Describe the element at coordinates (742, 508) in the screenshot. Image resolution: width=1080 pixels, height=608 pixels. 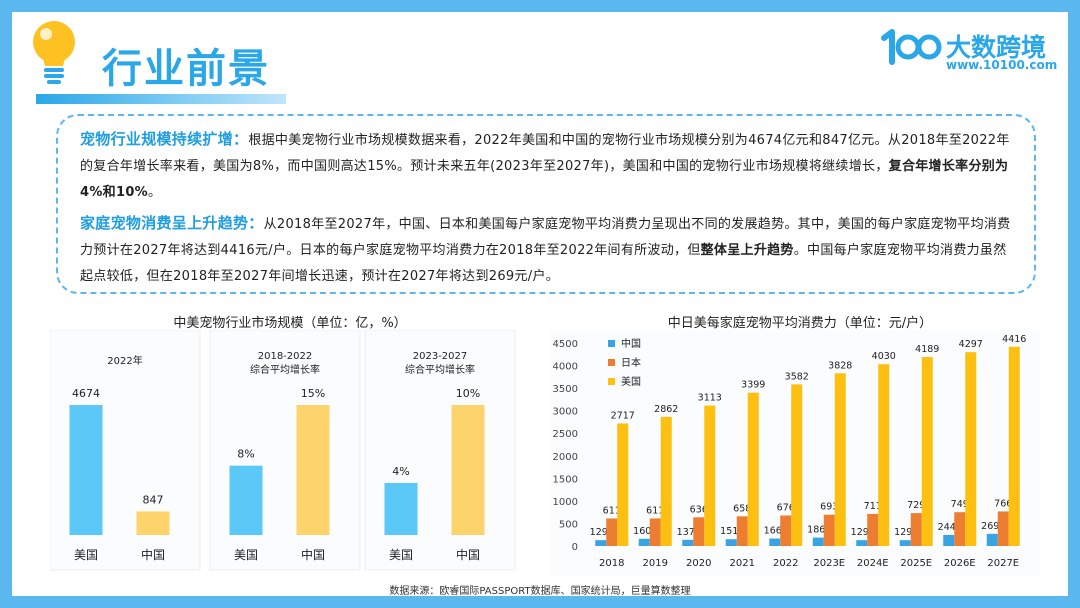
I see `data-label: 658` at that location.